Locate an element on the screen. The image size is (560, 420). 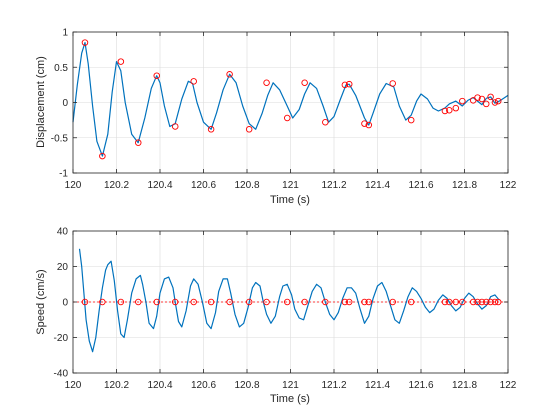
speed-y-tick-label: -40 is located at coordinates (61, 374).